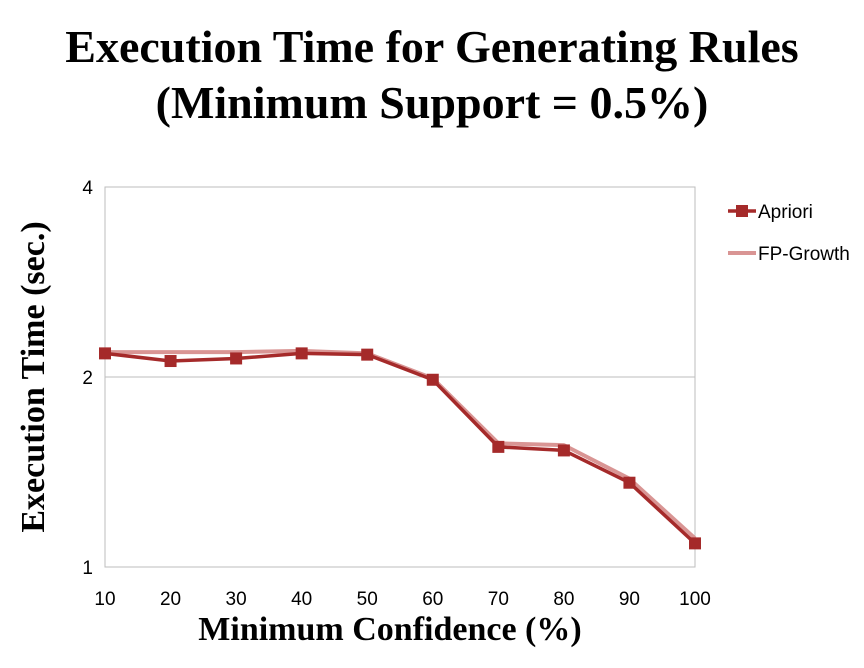 Image resolution: width=864 pixels, height=668 pixels. What do you see at coordinates (432, 102) in the screenshot?
I see `chart-title-line-2: (Minimum Support = 0.5%)` at bounding box center [432, 102].